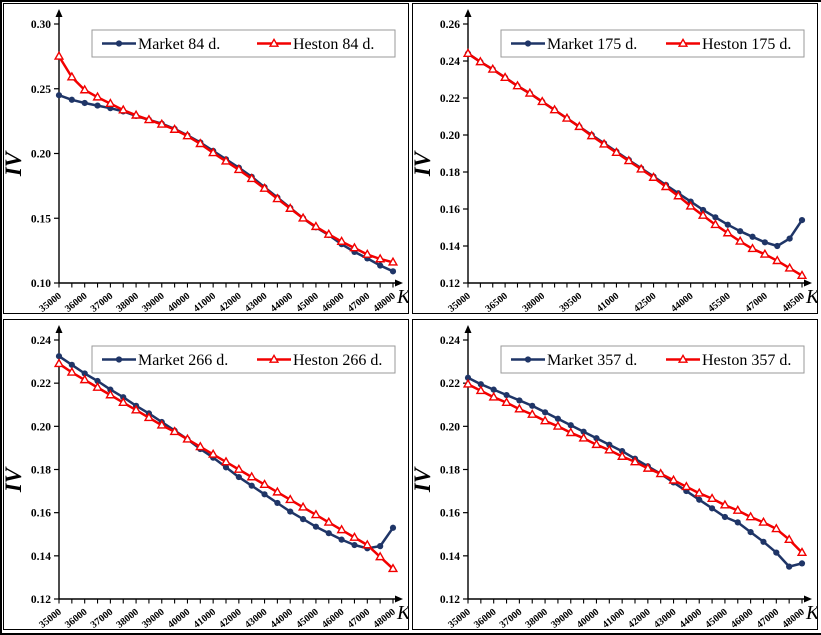  I want to click on y-tick-label: 0.20, so click(450, 136).